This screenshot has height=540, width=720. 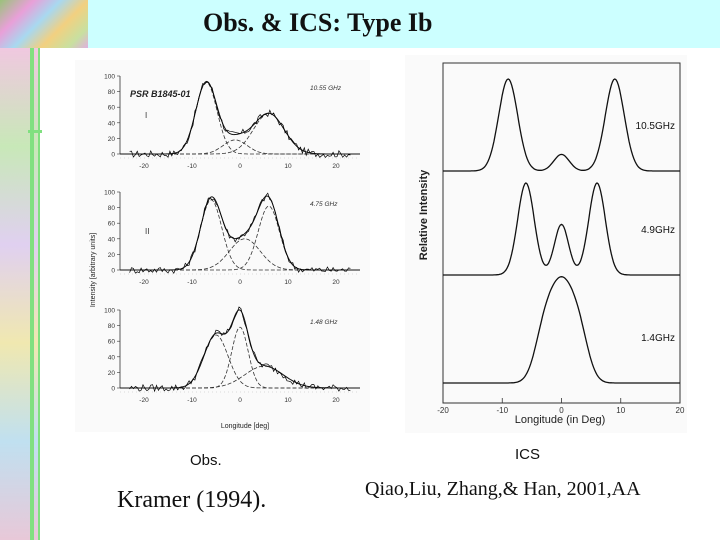 What do you see at coordinates (502, 410) in the screenshot?
I see `ics-x-tick-label: -10` at bounding box center [502, 410].